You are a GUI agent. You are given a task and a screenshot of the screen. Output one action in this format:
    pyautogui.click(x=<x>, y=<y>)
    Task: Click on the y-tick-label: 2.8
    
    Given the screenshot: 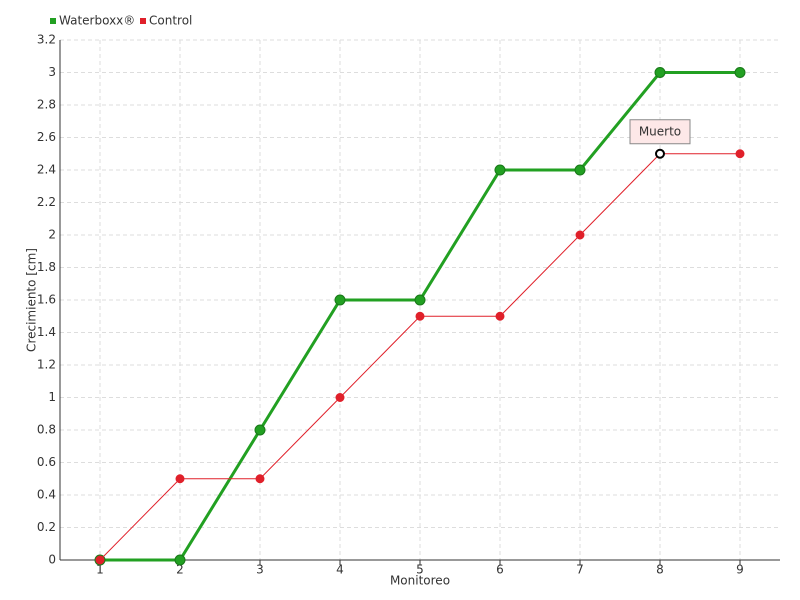 What is the action you would take?
    pyautogui.click(x=46, y=105)
    